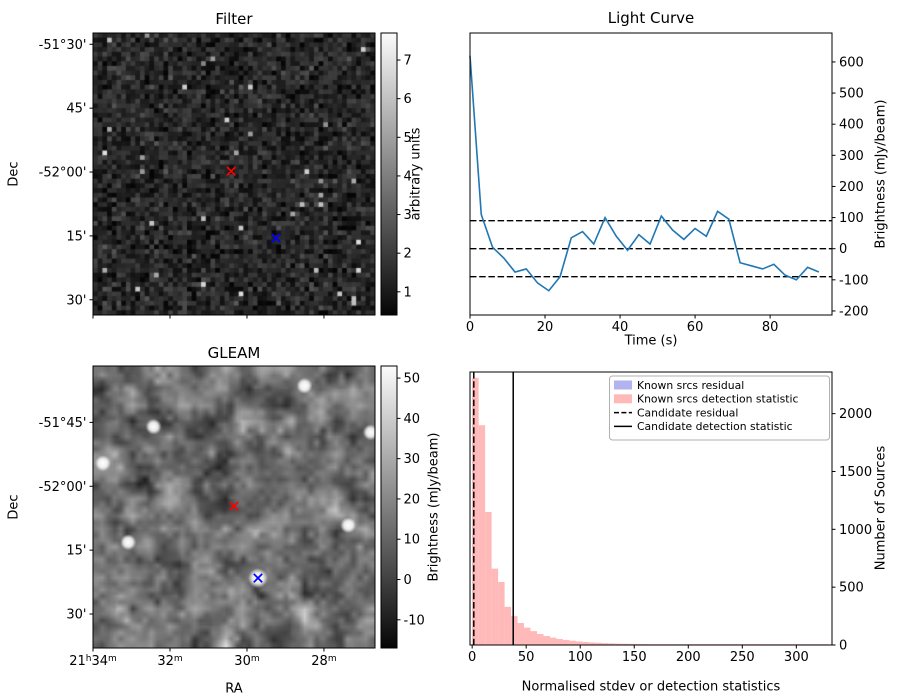 This screenshot has width=907, height=699. What do you see at coordinates (416, 174) in the screenshot?
I see `filter-colorbar-label: arbitrary units` at bounding box center [416, 174].